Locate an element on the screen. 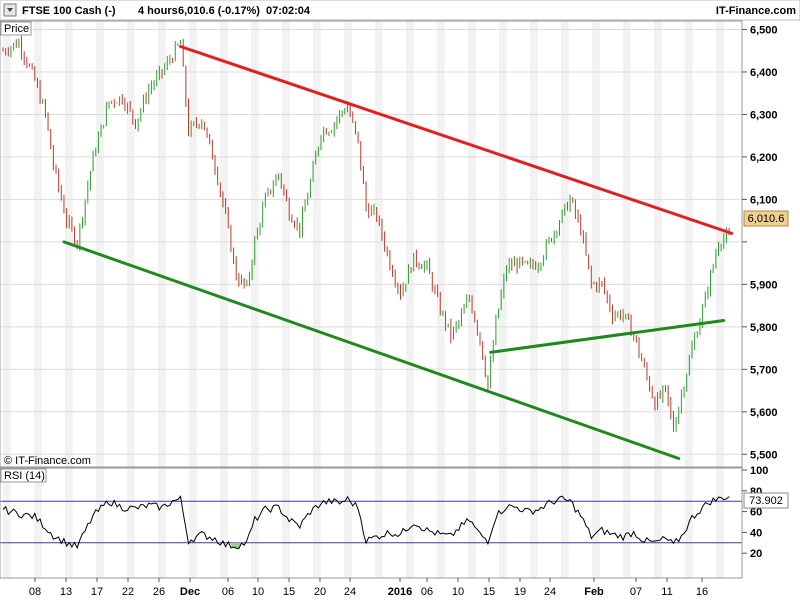 Image resolution: width=800 pixels, height=600 pixels. time-tick-label: 11 is located at coordinates (666, 592).